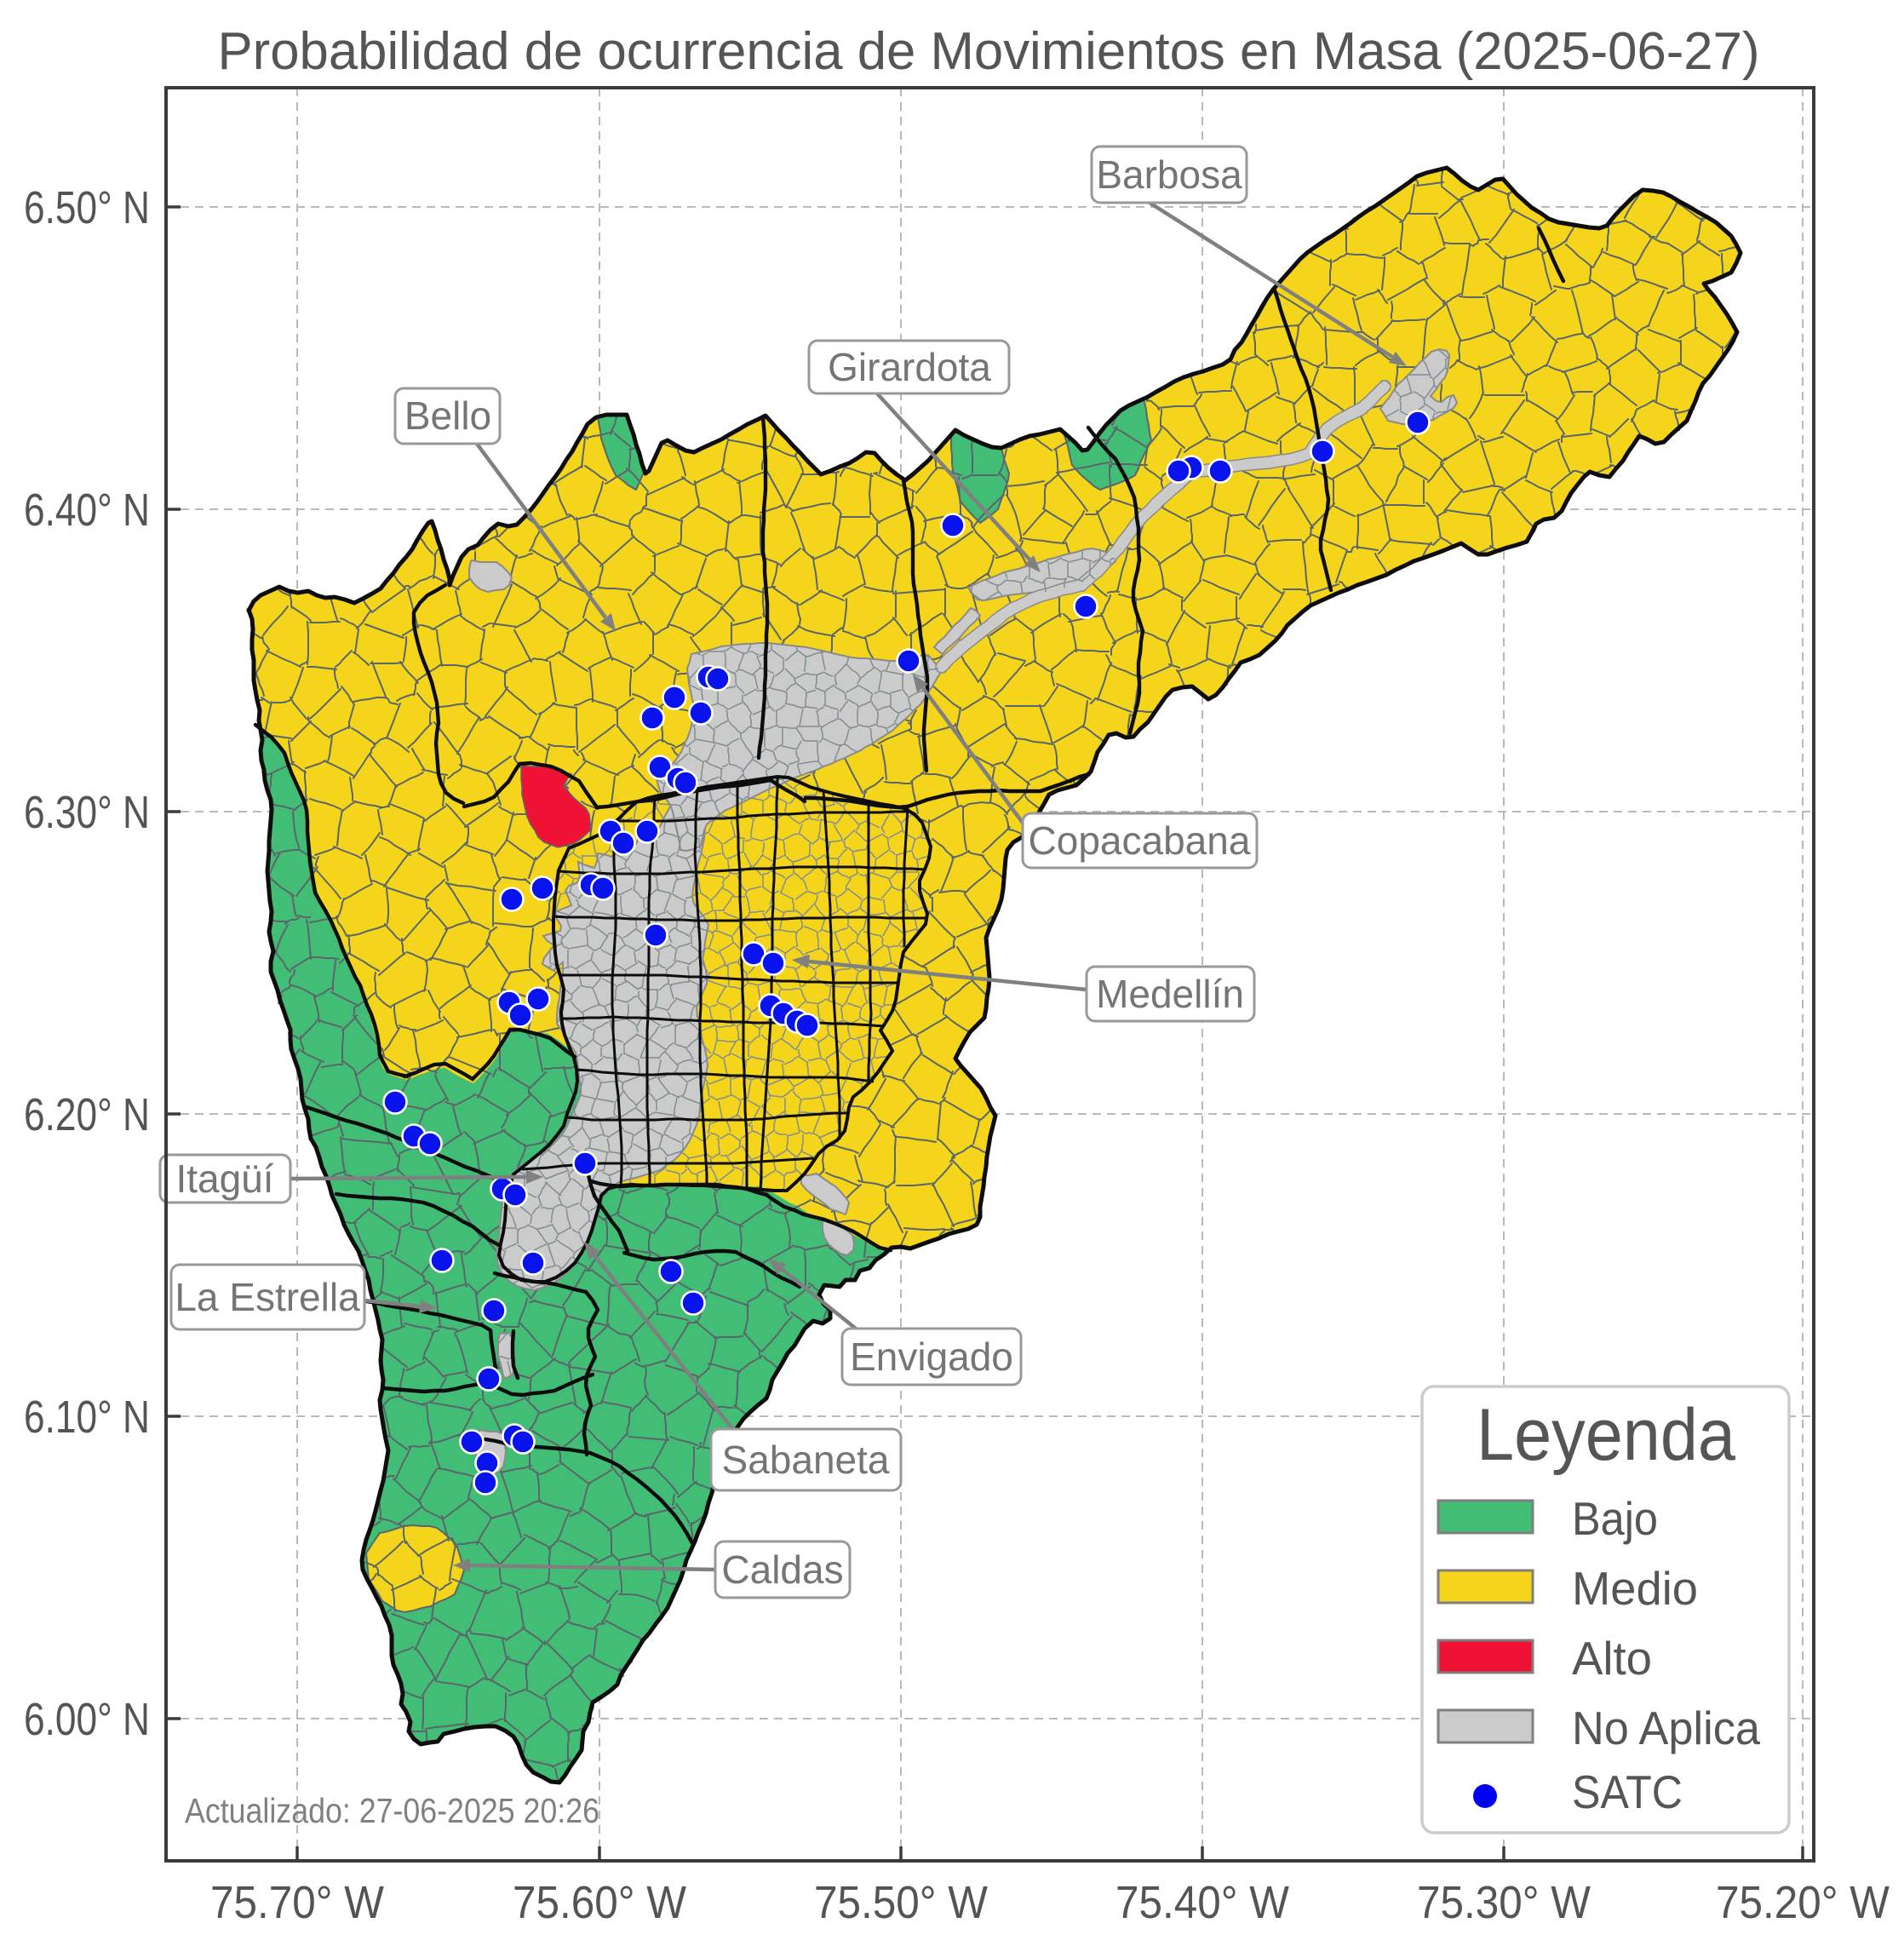 The image size is (1904, 1946). What do you see at coordinates (1615, 1518) in the screenshot?
I see `svg-text: Bajo` at bounding box center [1615, 1518].